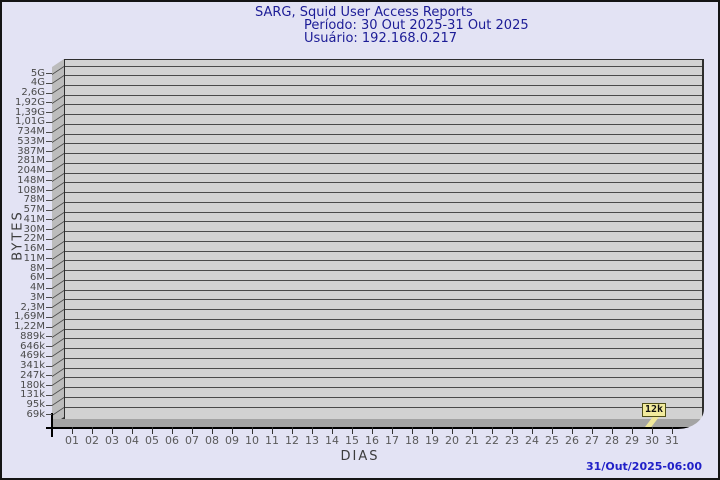 This screenshot has width=720, height=480. What do you see at coordinates (32, 385) in the screenshot?
I see `y-tick-label: 180k` at bounding box center [32, 385].